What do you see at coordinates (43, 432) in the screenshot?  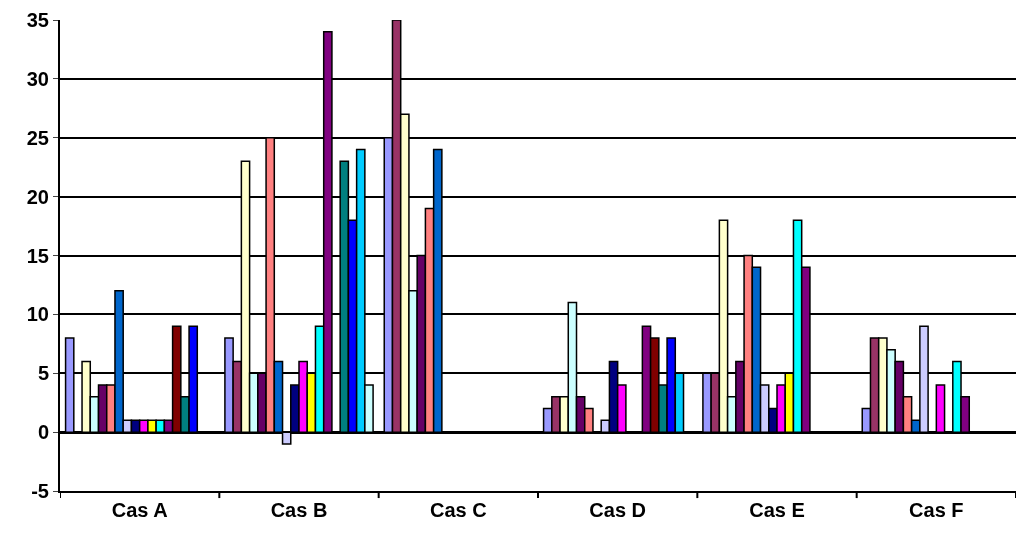 I see `y-tick-label: 0` at bounding box center [43, 432].